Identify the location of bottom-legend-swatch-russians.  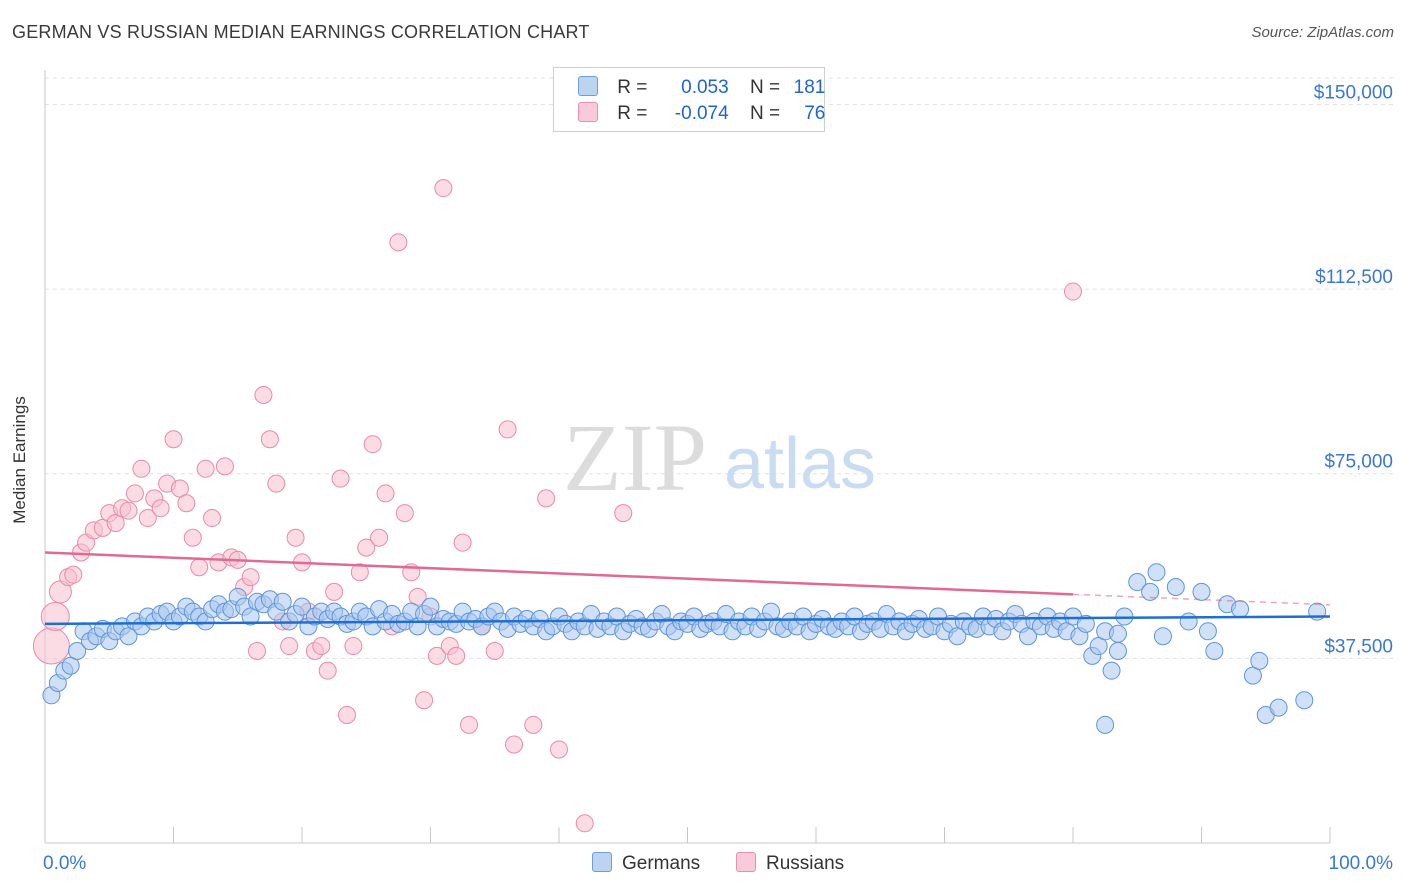
(746, 862).